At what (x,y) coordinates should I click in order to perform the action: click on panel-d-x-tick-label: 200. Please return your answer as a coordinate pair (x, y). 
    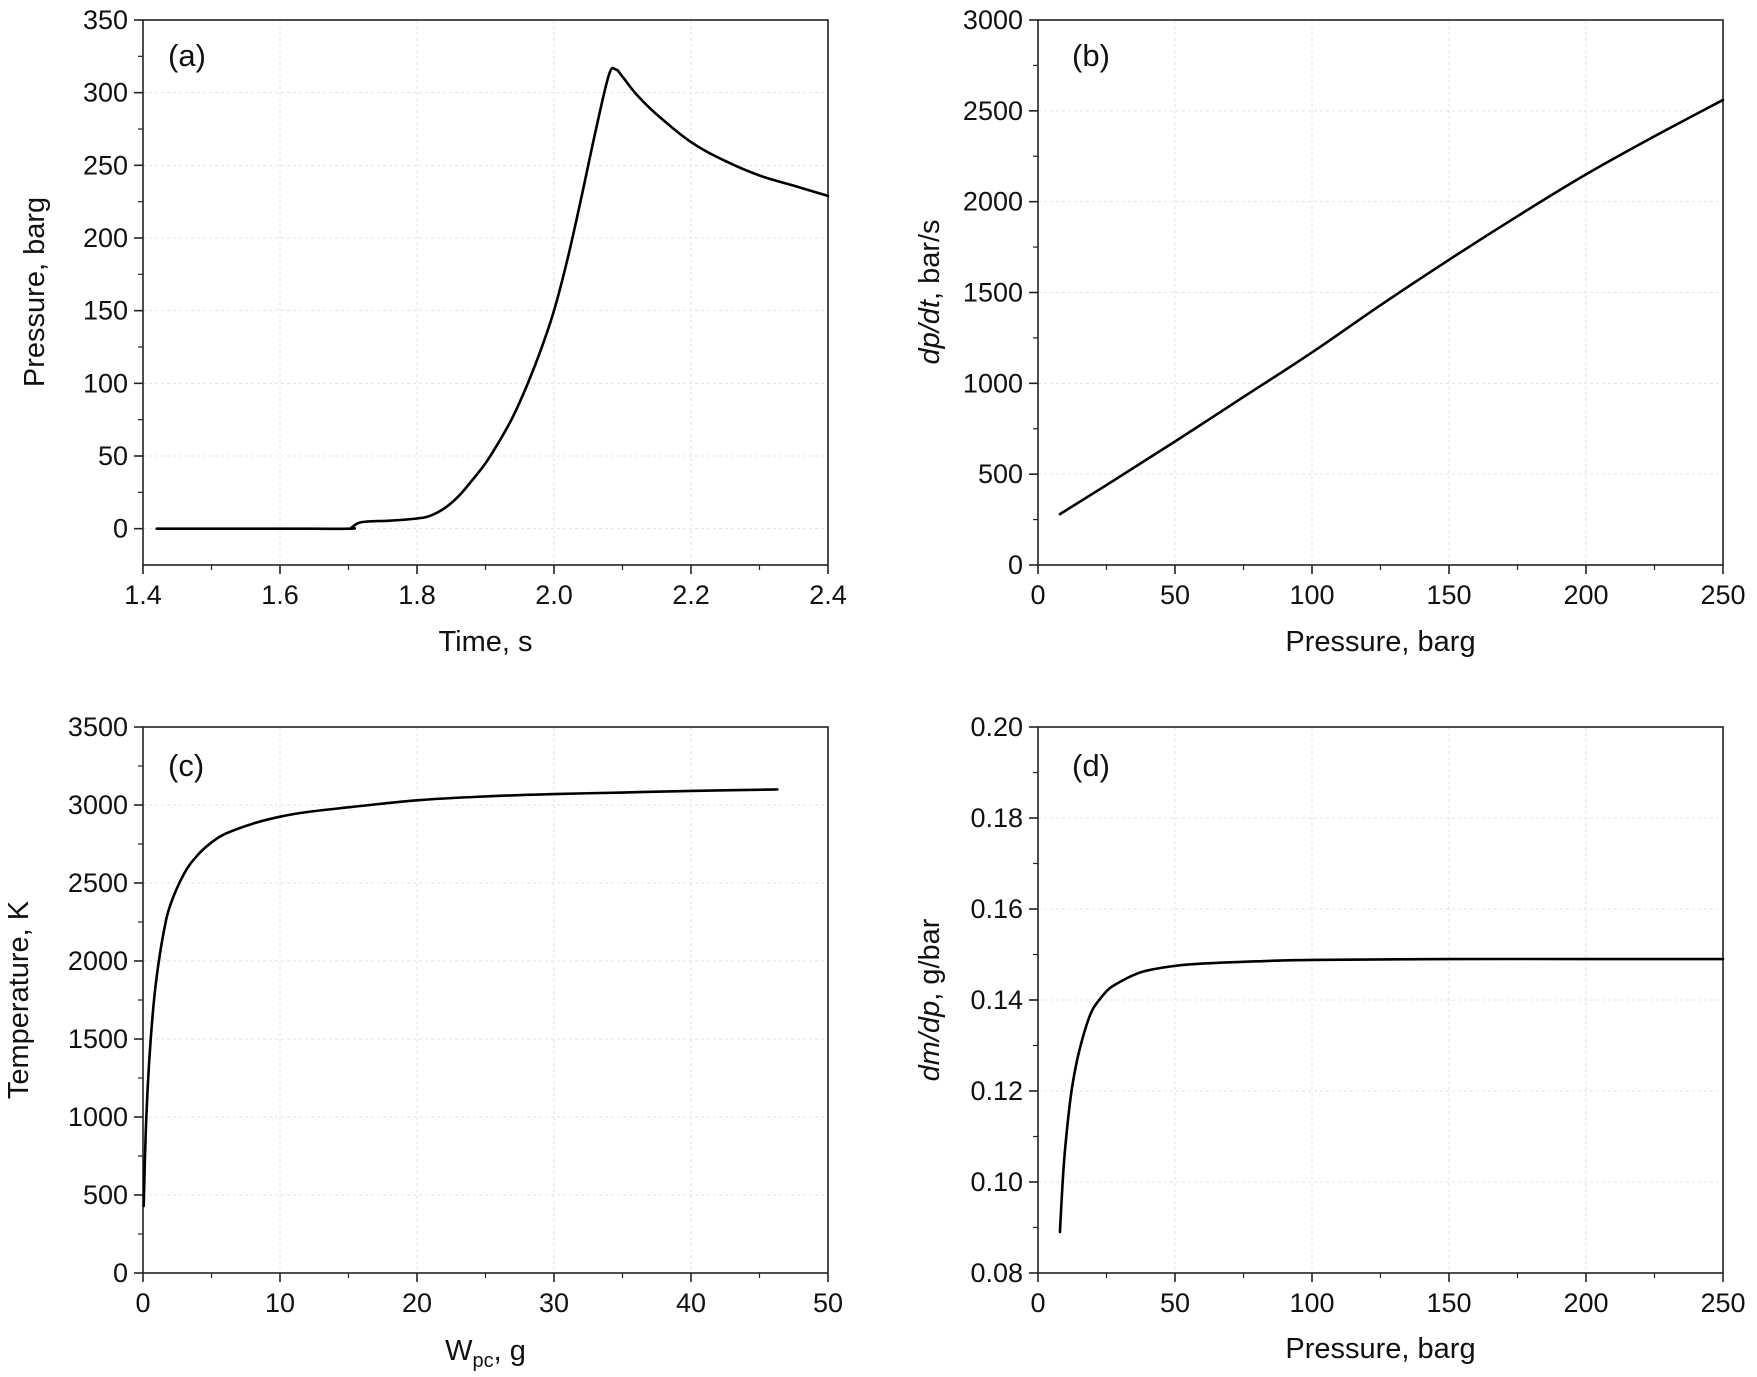
    Looking at the image, I should click on (1585, 1303).